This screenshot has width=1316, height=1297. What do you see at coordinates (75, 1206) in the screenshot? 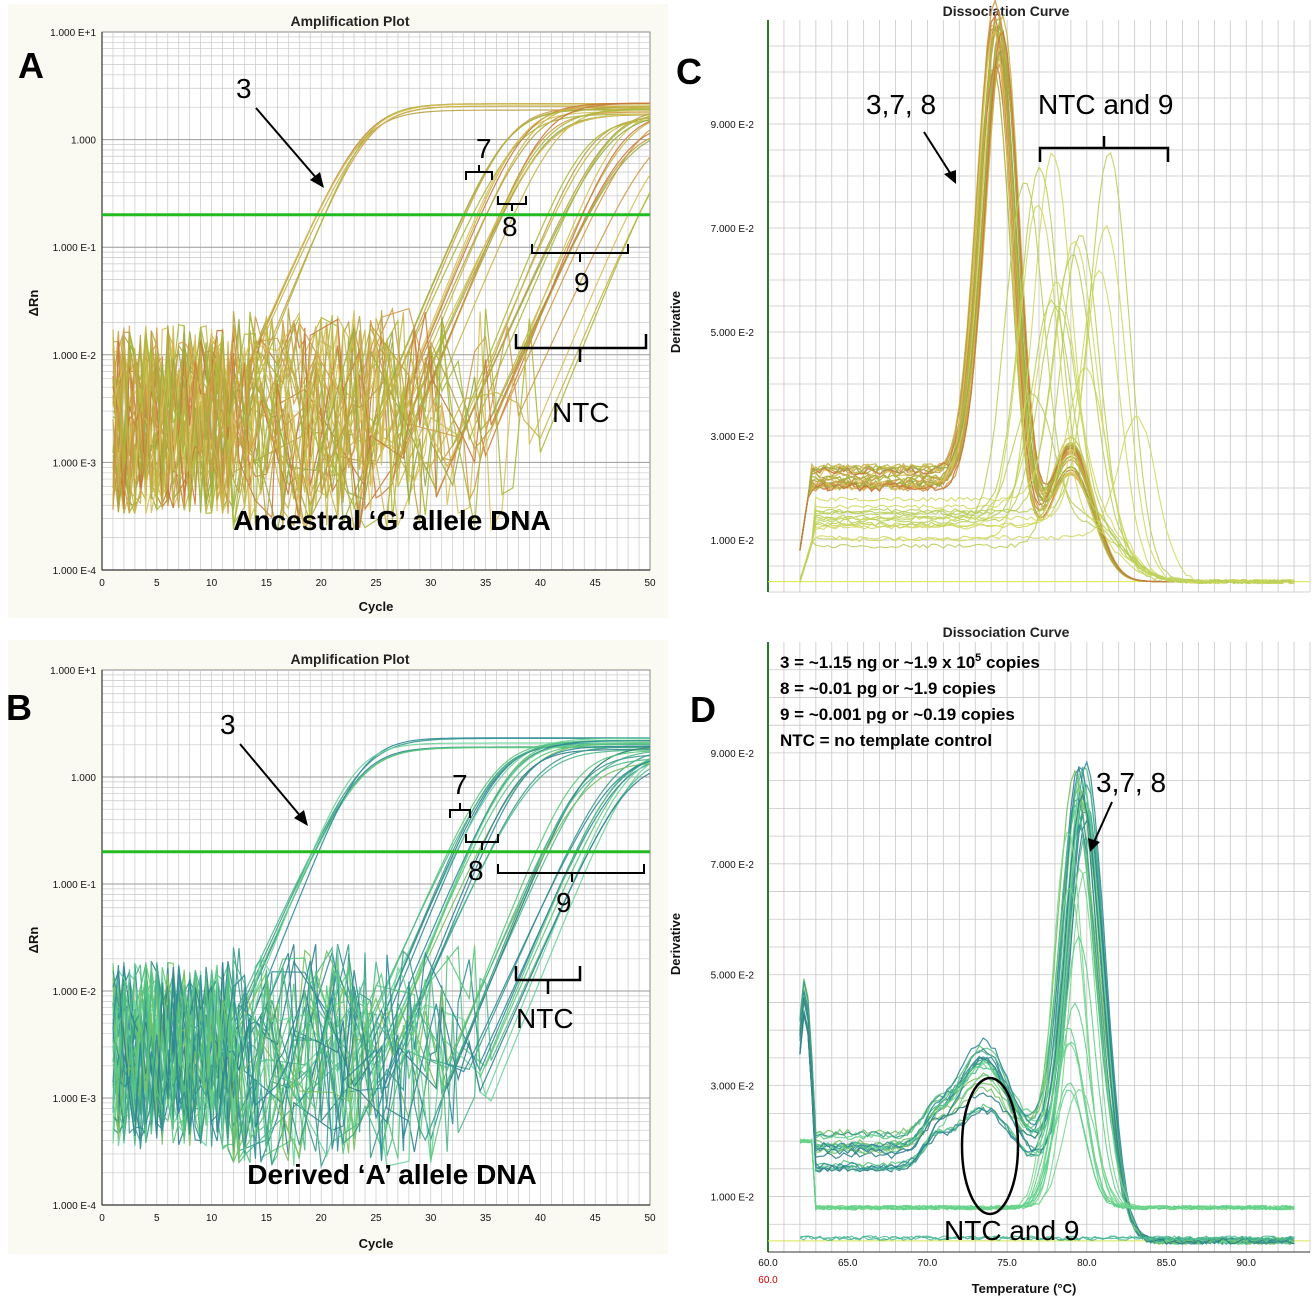
I see `y-tick-label: 1.000 E-4` at bounding box center [75, 1206].